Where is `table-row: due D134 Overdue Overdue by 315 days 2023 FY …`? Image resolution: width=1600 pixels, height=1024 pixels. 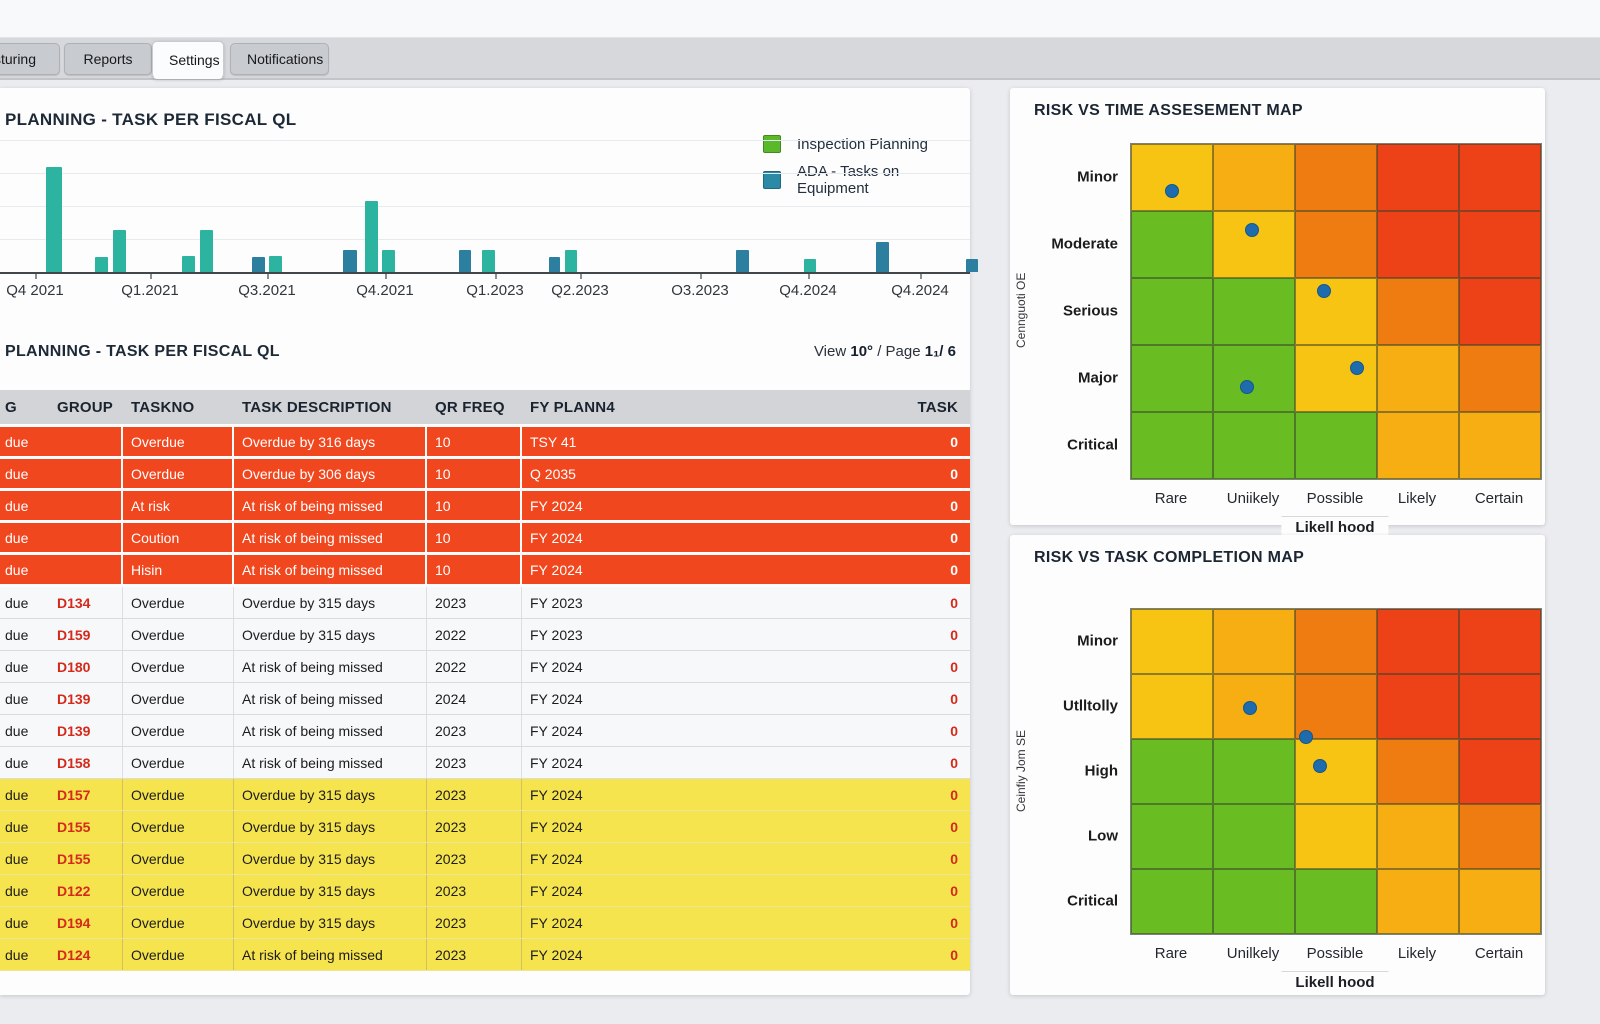
table-row: due D134 Overdue Overdue by 315 days 2023 FY … is located at coordinates (485, 603).